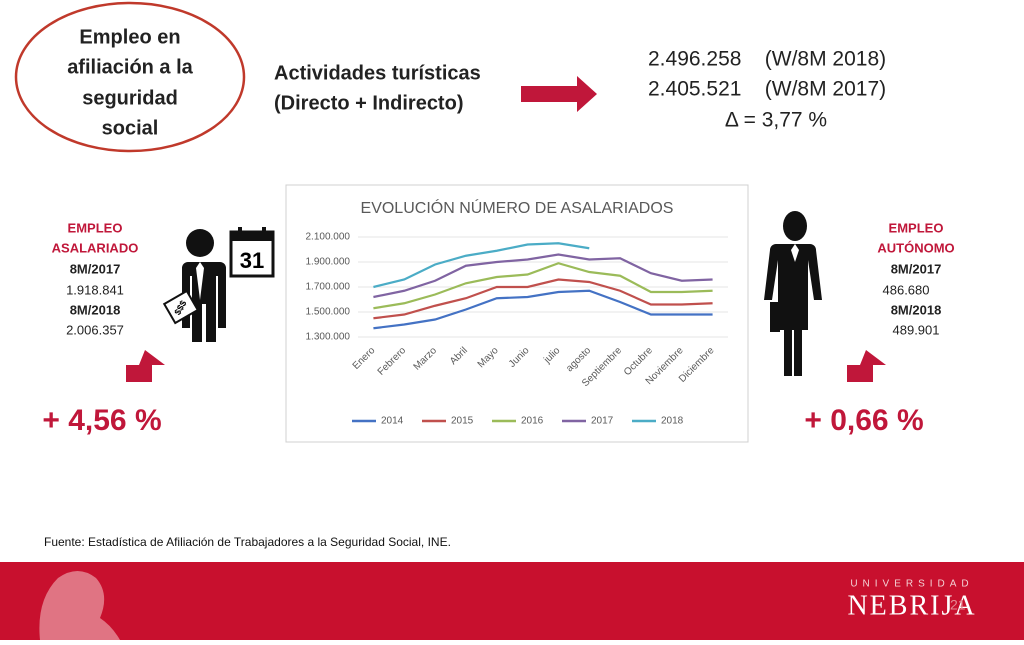  What do you see at coordinates (95, 289) in the screenshot?
I see `value: 1.918.841` at bounding box center [95, 289].